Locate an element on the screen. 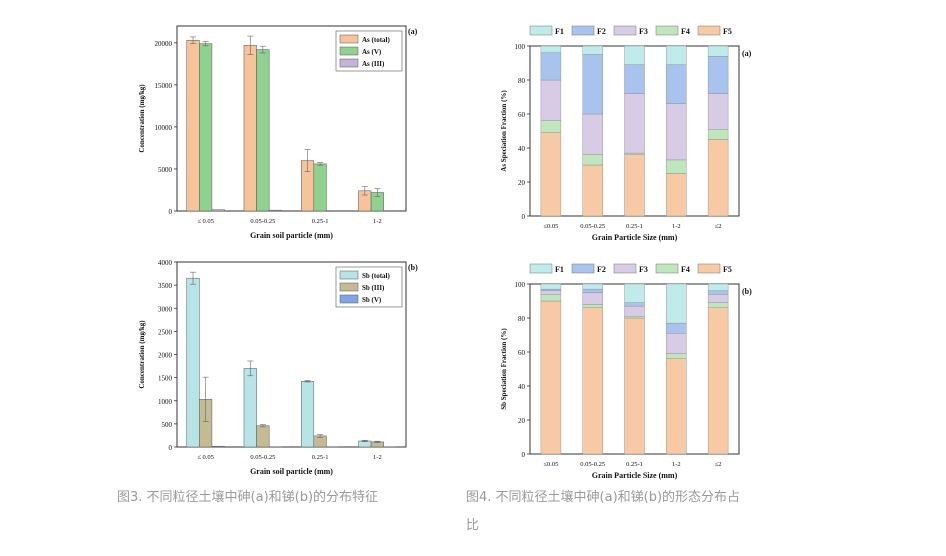 This screenshot has width=946, height=556. as-frac-xlabel: Grain Particle Size (mm) is located at coordinates (635, 237).